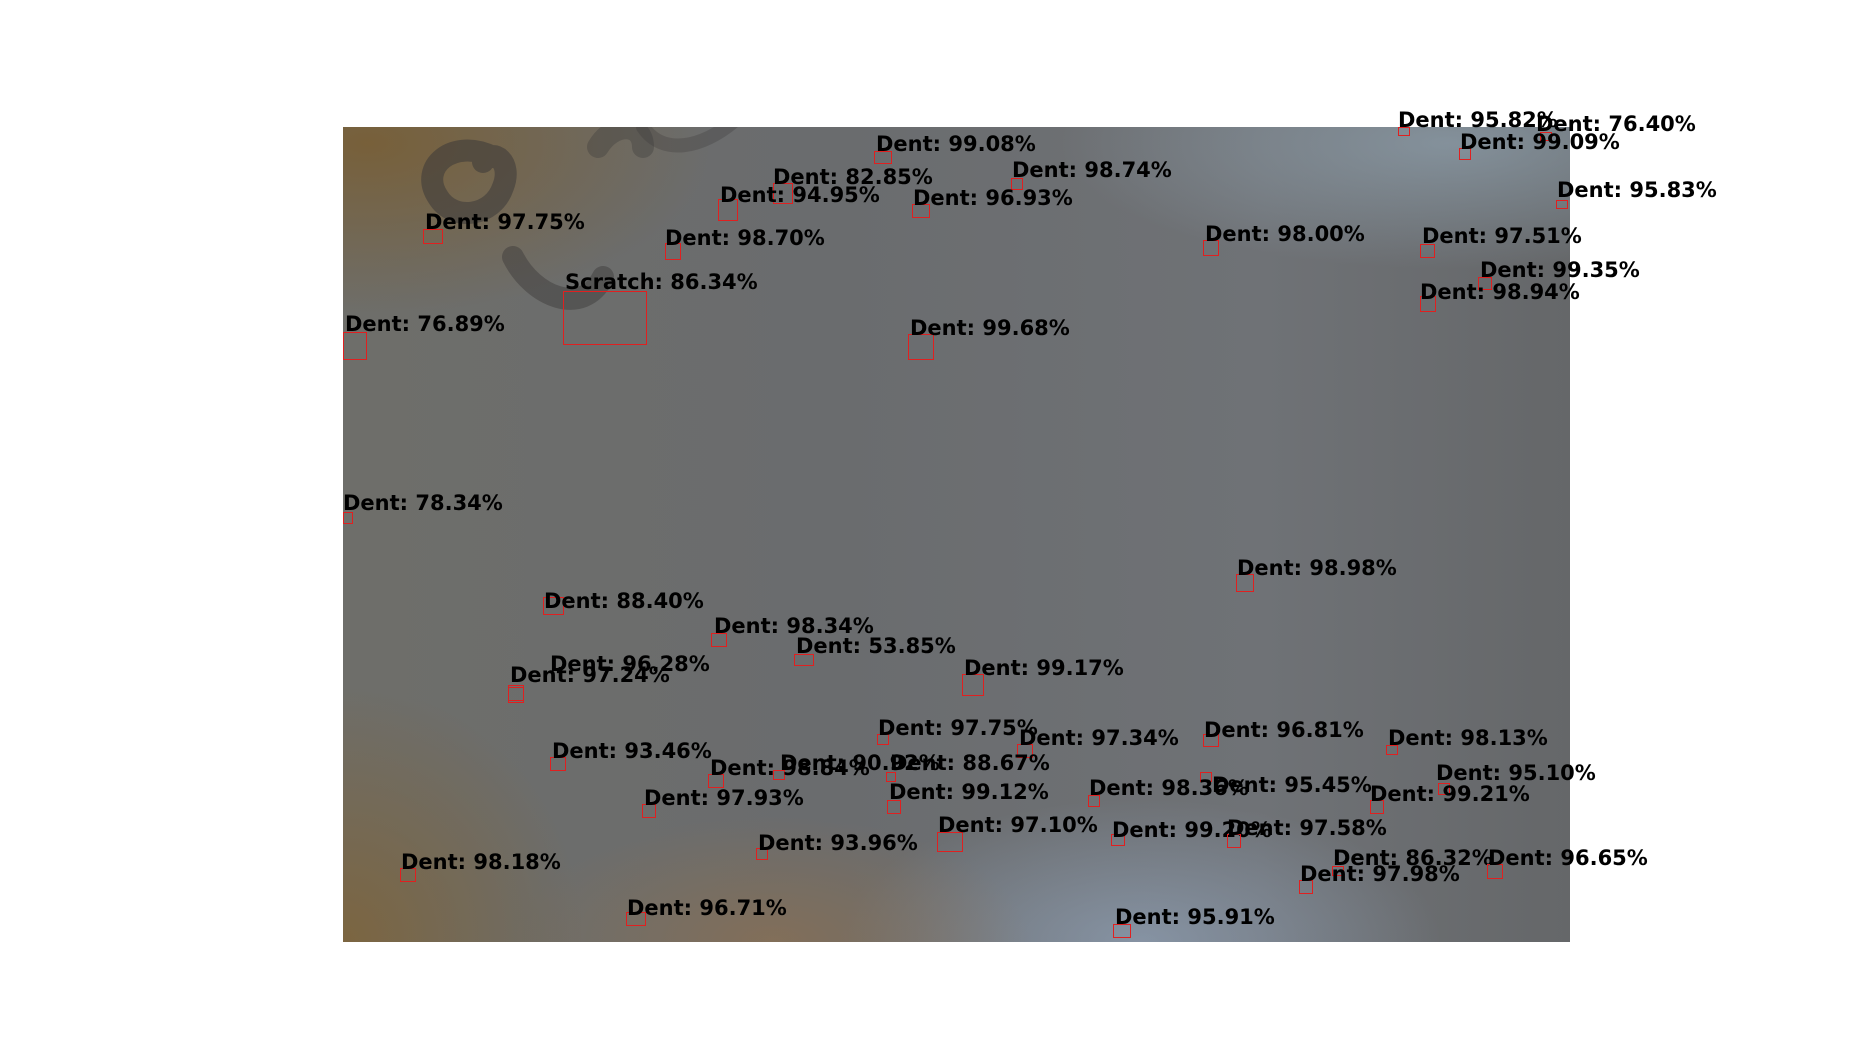  I want to click on detection-label: Dent: 99.09%, so click(1540, 142).